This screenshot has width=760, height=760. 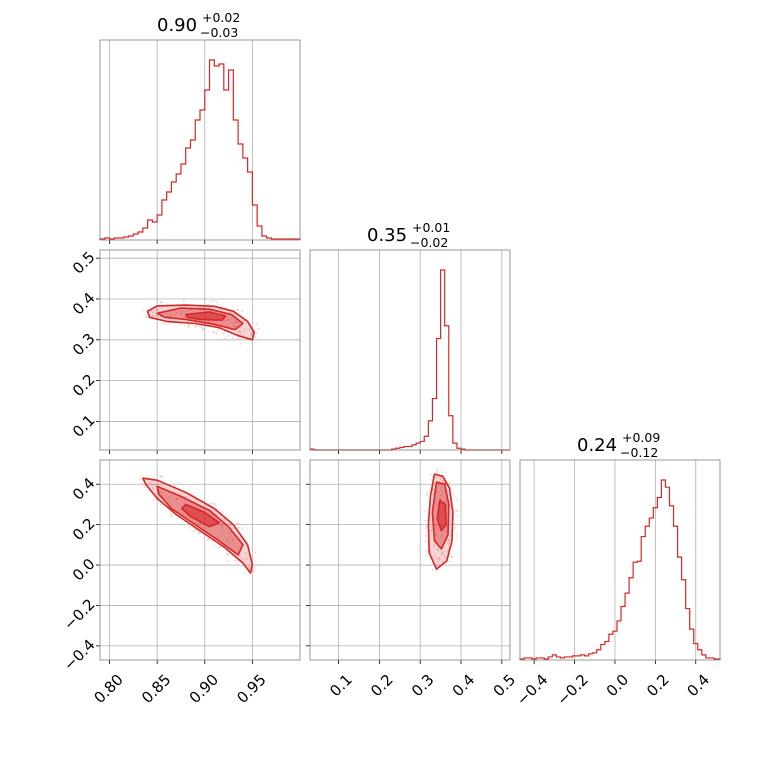 I want to click on frame-contour-p0-p1, so click(x=200, y=350).